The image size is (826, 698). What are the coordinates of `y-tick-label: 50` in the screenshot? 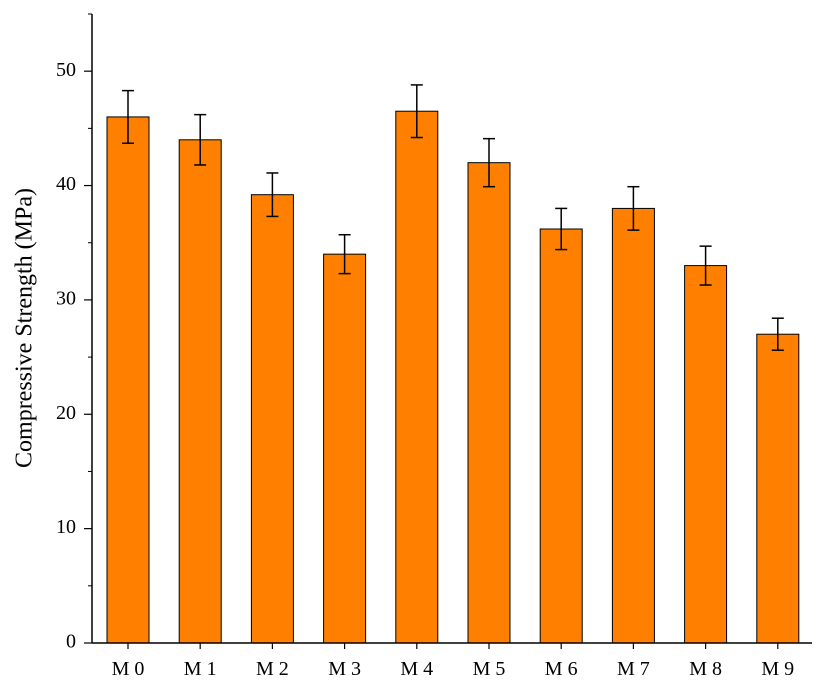 It's located at (66, 70).